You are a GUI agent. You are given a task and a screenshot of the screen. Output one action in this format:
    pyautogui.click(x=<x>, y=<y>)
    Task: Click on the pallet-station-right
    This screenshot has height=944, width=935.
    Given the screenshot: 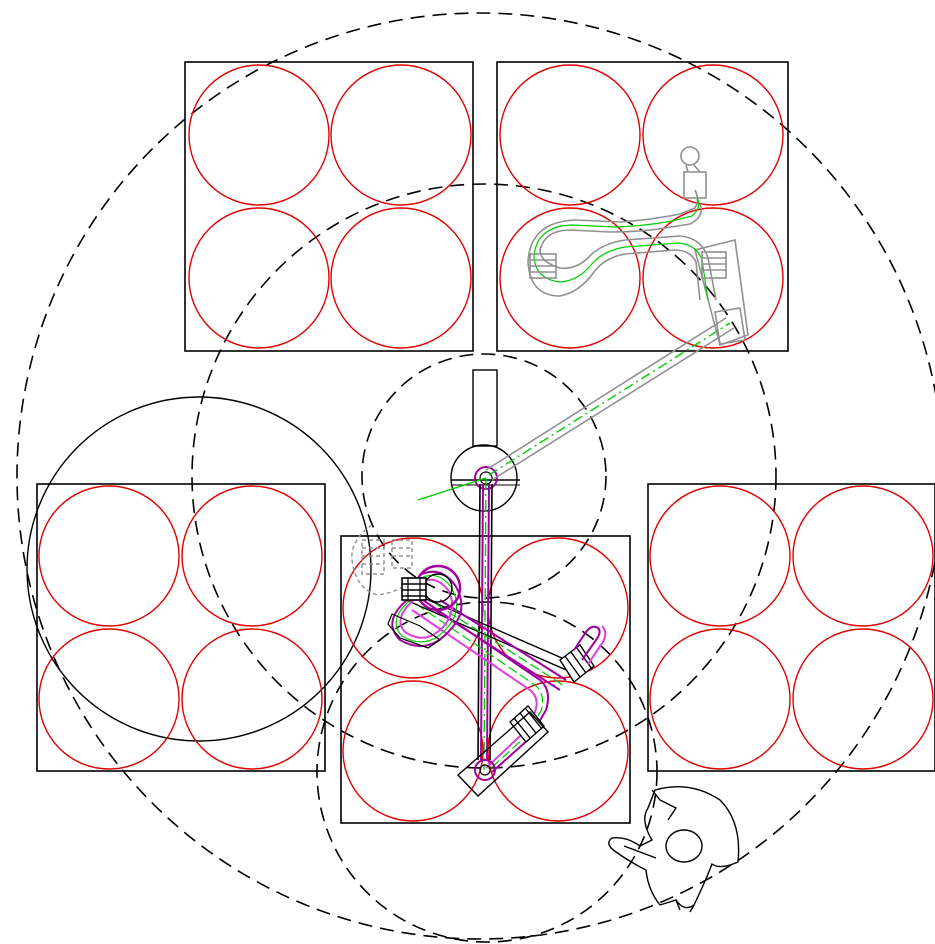 What is the action you would take?
    pyautogui.click(x=791, y=627)
    